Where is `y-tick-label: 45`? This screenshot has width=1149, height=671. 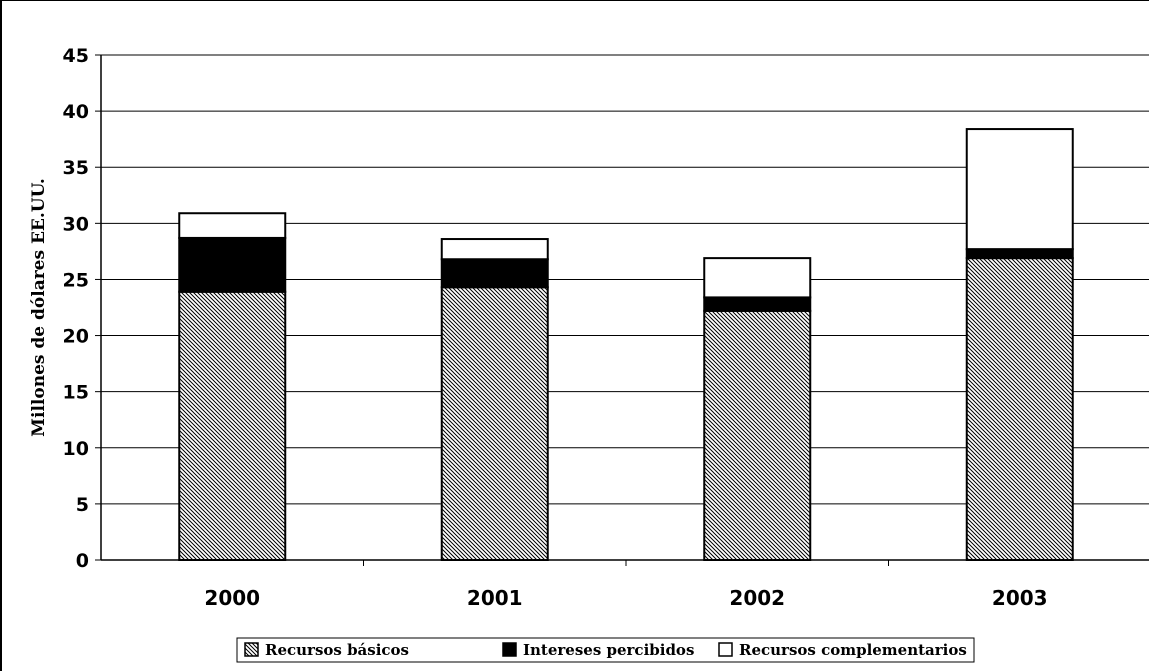 y-tick-label: 45 is located at coordinates (76, 56).